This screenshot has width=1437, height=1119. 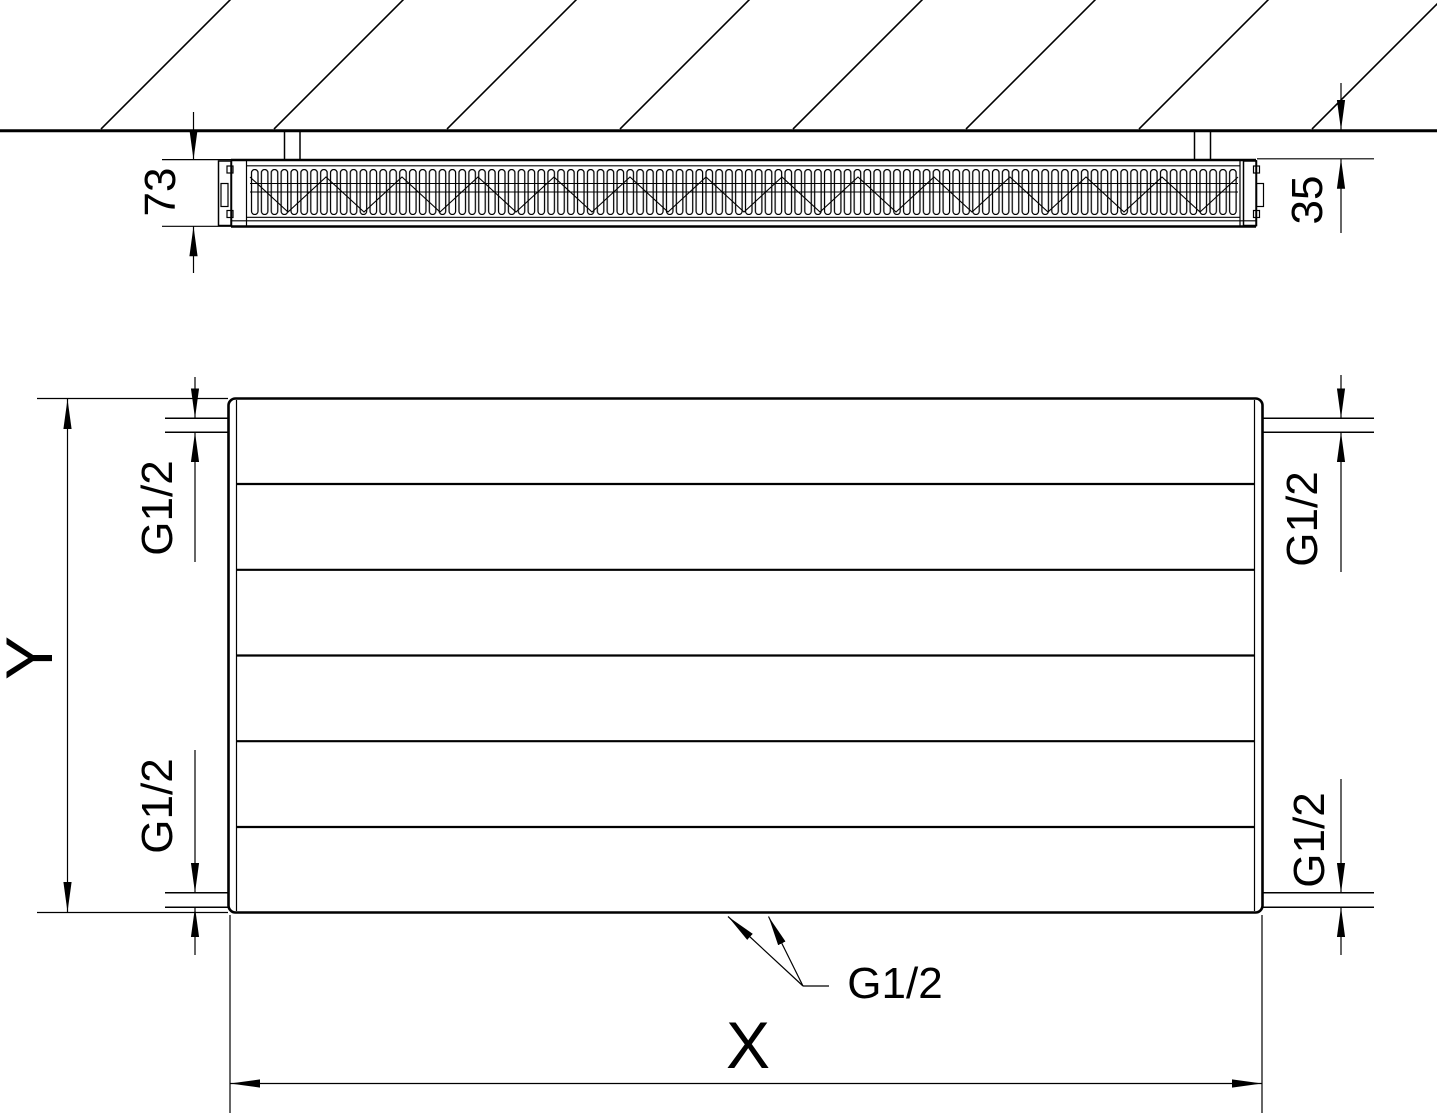 I want to click on end-cap-left, so click(x=225, y=193).